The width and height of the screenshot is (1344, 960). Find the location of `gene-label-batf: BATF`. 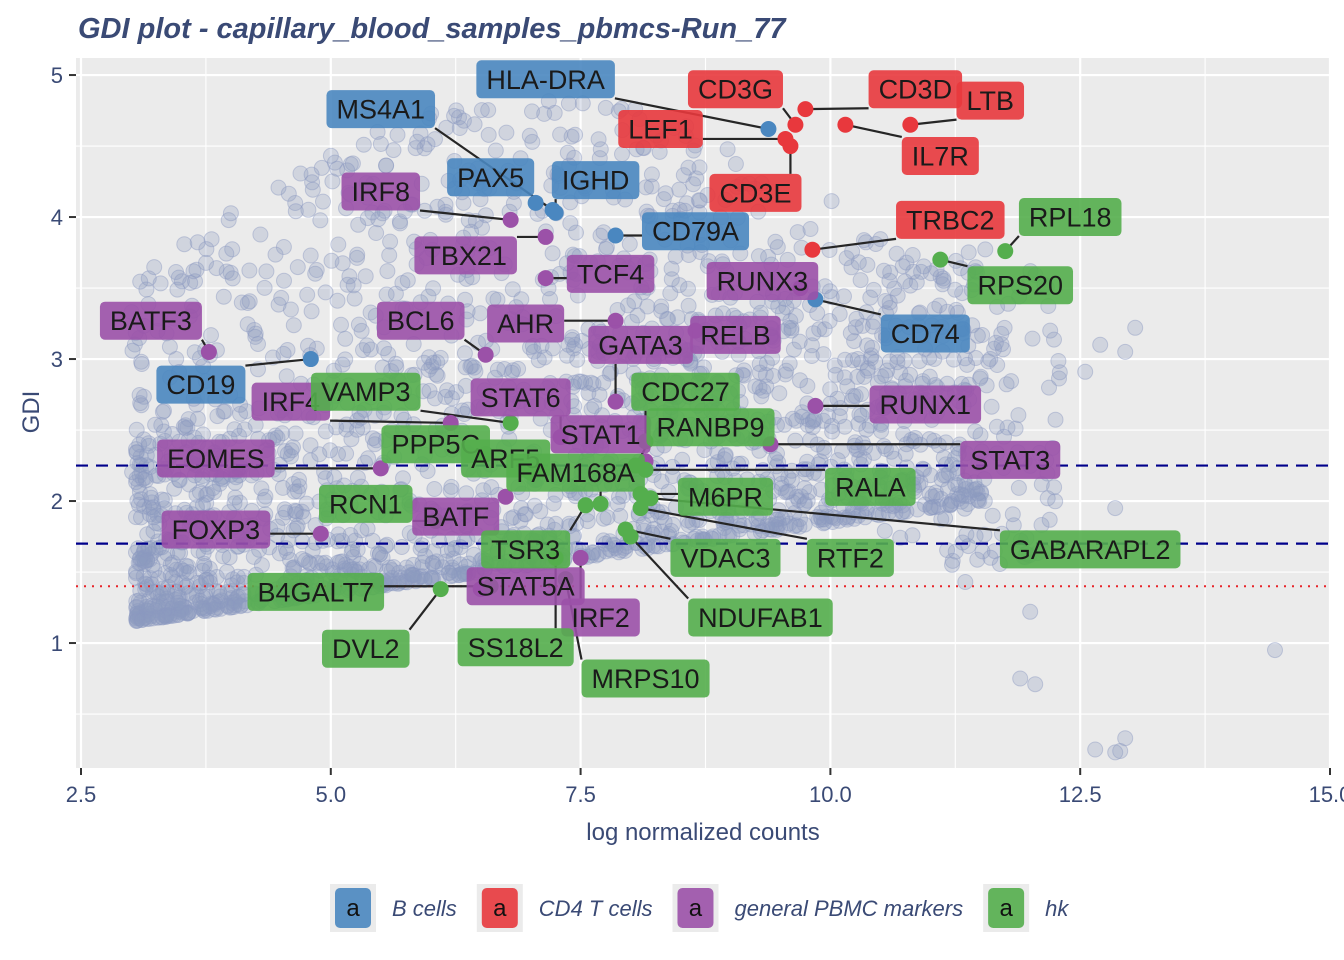

gene-label-batf: BATF is located at coordinates (455, 517).